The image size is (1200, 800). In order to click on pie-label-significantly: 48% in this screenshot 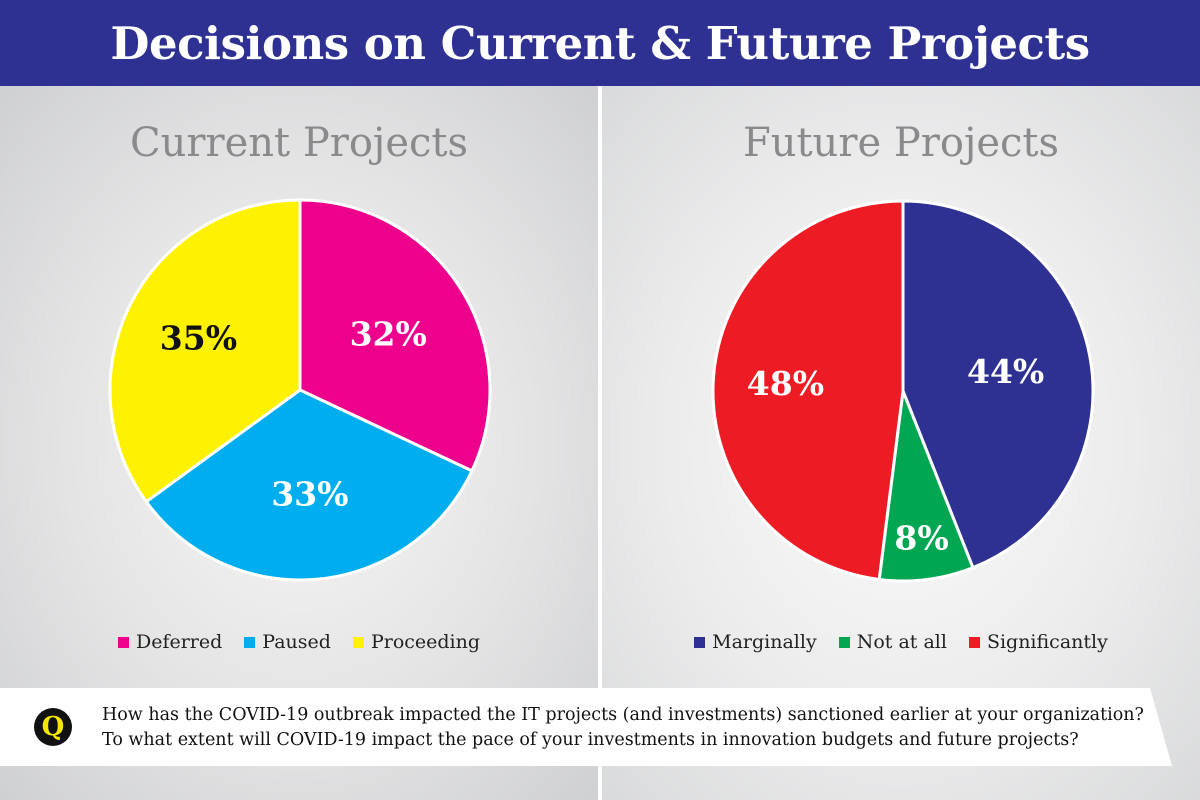, I will do `click(785, 383)`.